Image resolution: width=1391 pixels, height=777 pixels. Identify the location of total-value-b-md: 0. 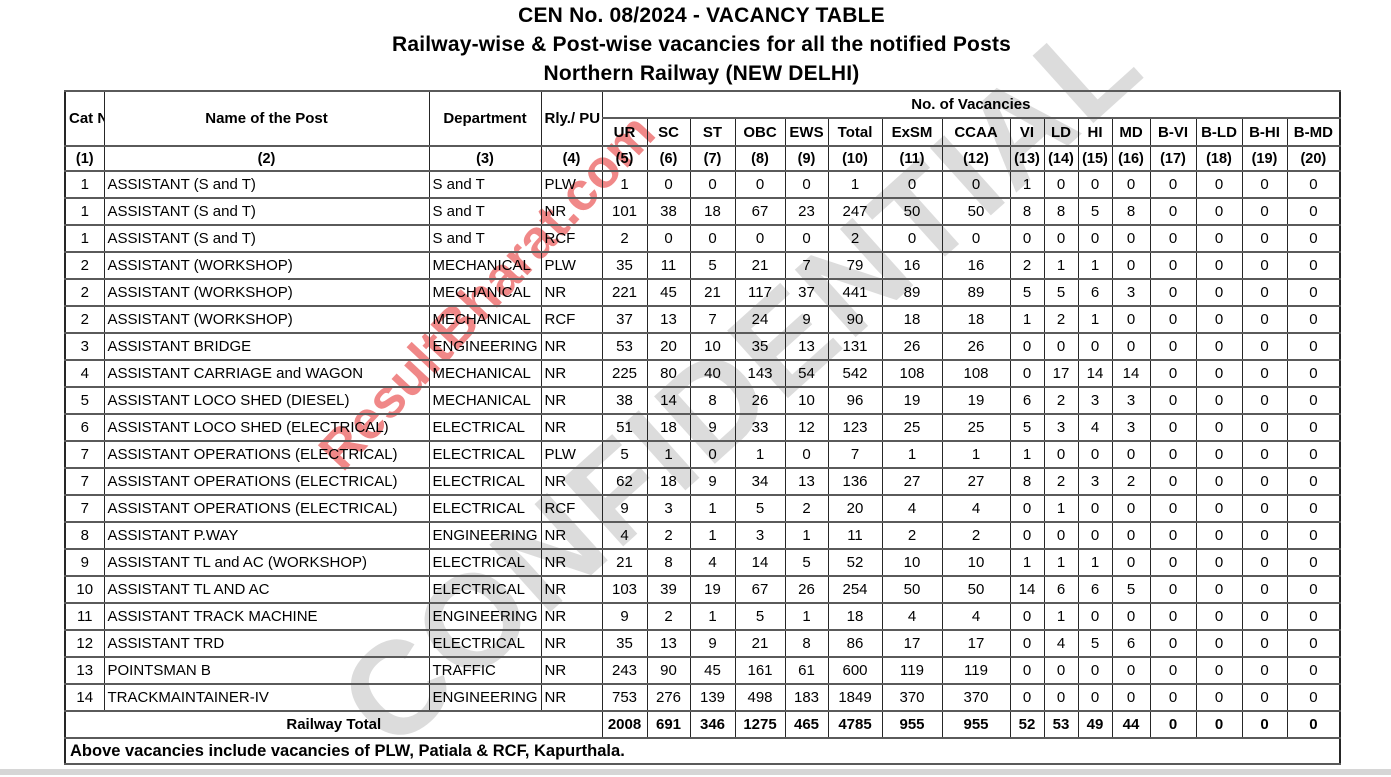
(1313, 724).